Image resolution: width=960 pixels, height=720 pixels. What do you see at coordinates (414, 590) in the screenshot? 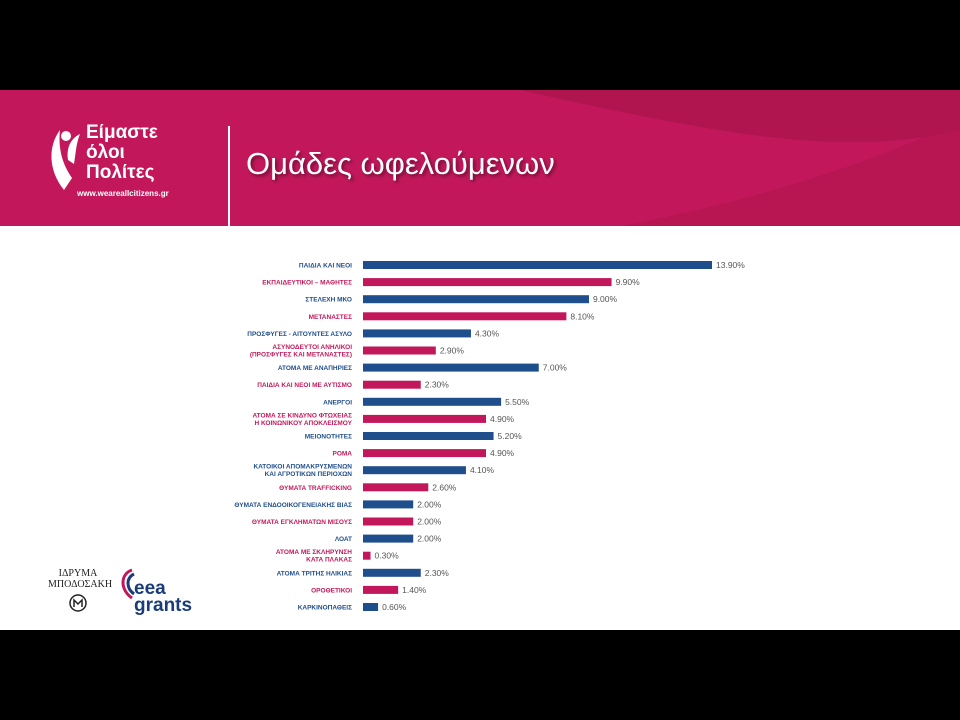
I see `data-label: 1.40%` at bounding box center [414, 590].